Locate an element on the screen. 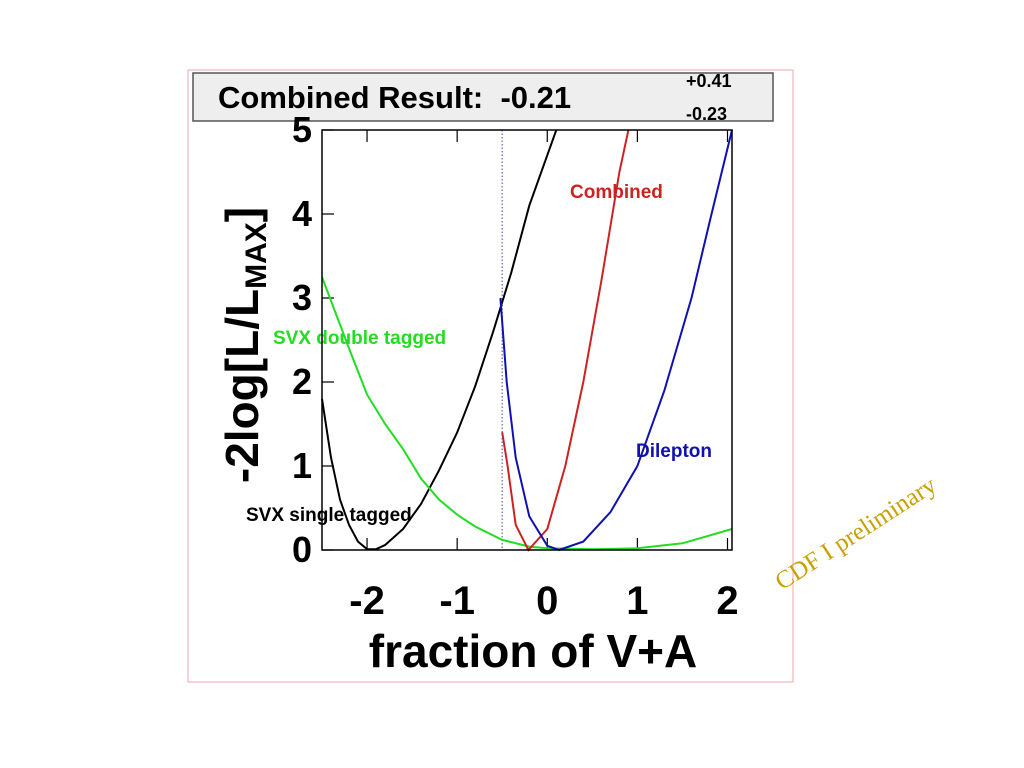  series-label: SVX double tagged is located at coordinates (359, 338).